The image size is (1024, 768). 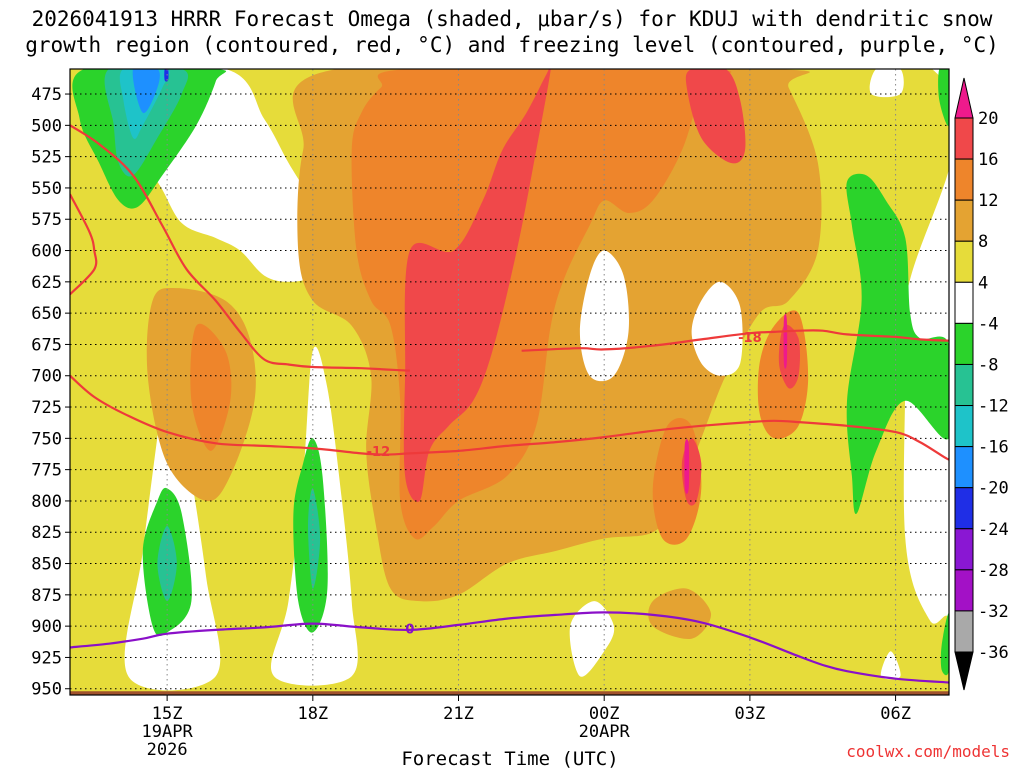 I want to click on colorbar-bottom-arrow, so click(x=964, y=671).